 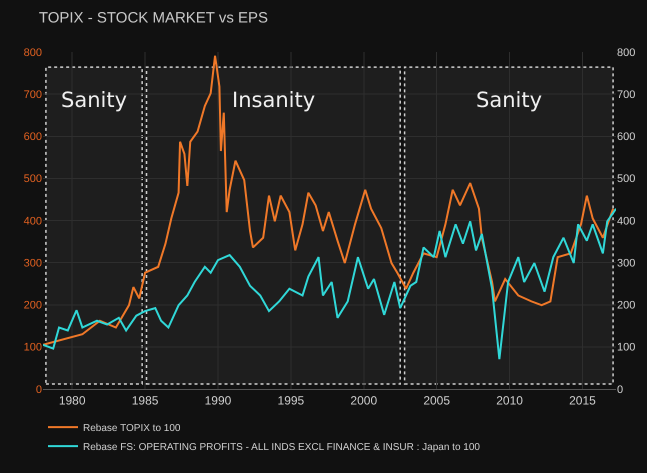 What do you see at coordinates (436, 400) in the screenshot?
I see `x-tick-label: 2005` at bounding box center [436, 400].